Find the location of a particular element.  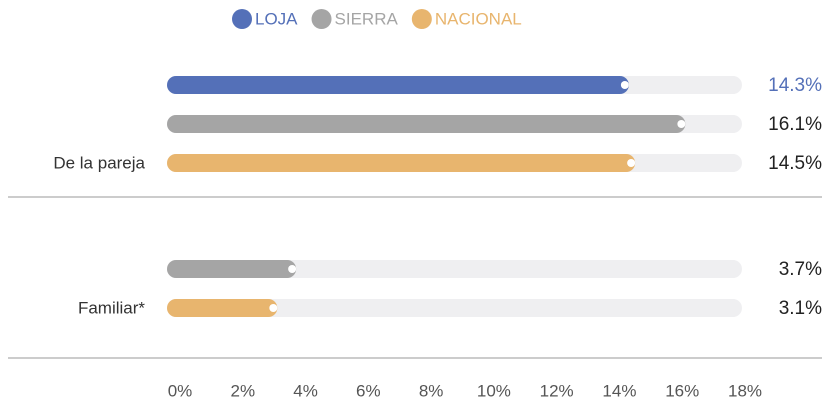

x-tick-label: 10% is located at coordinates (494, 390).